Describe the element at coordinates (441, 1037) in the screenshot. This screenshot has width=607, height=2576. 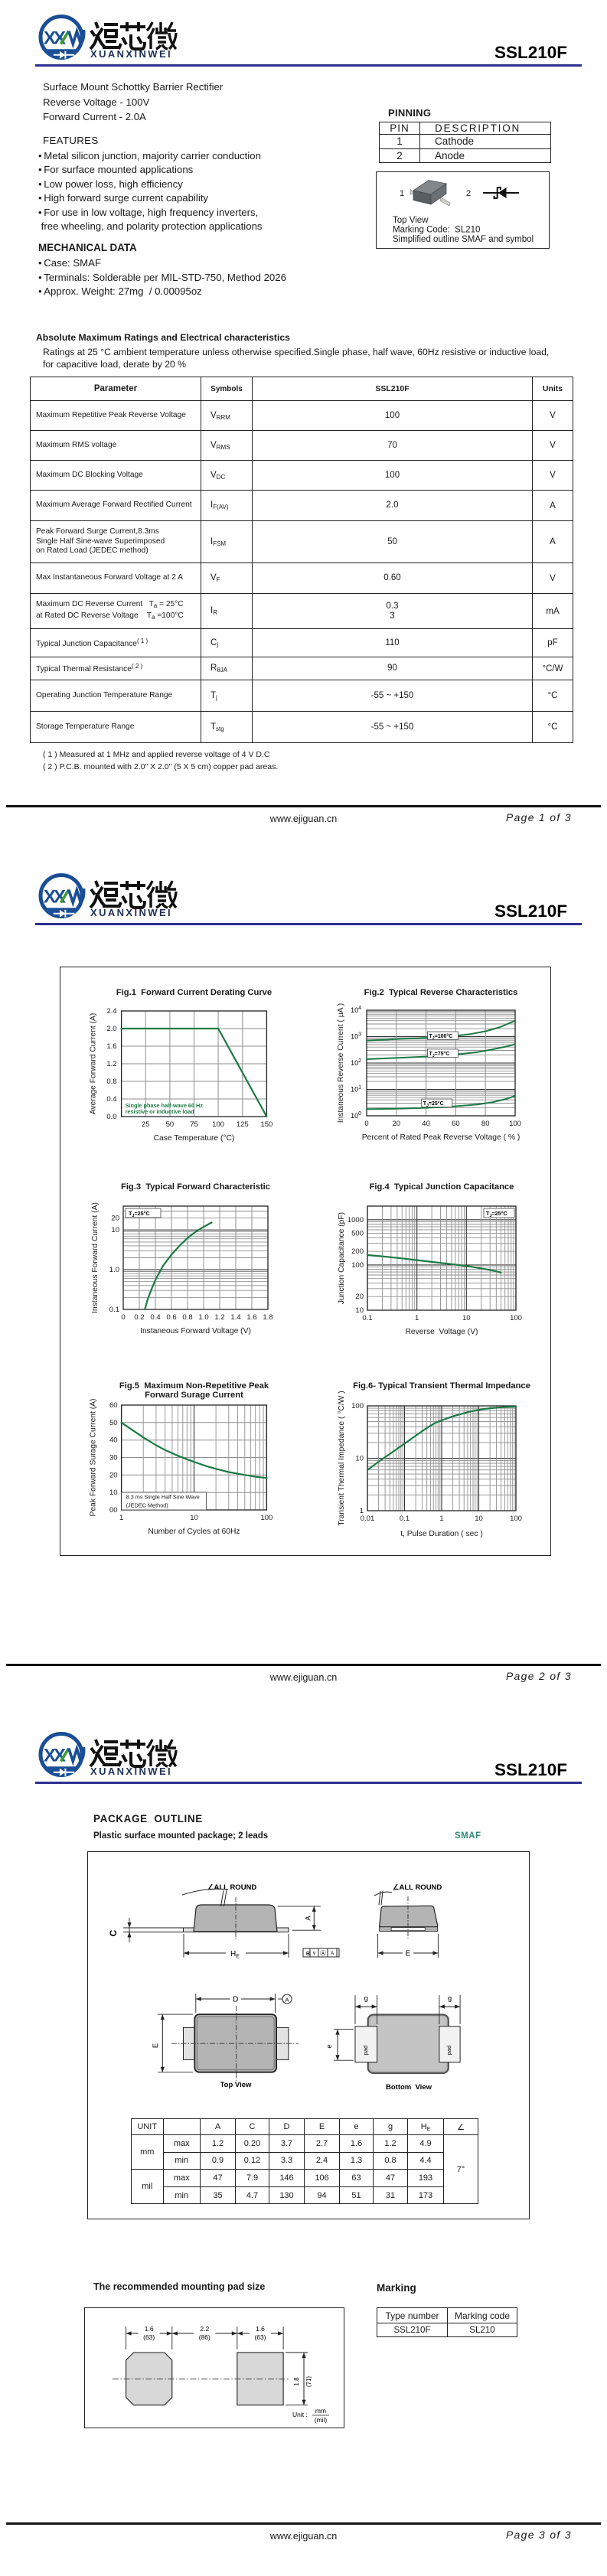
I see `svg-text: TJ=100°C` at that location.